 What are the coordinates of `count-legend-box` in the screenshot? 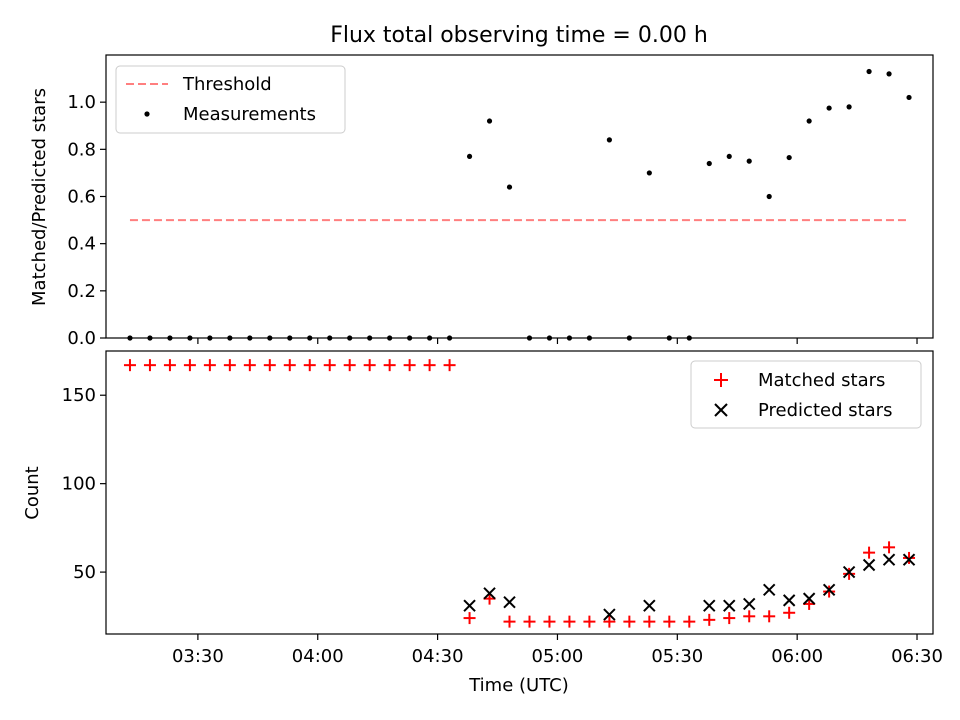 It's located at (806, 394).